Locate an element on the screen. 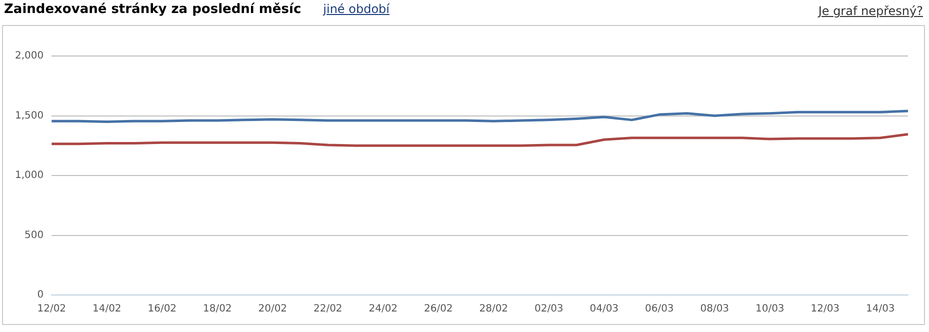 This screenshot has width=929, height=332. x-tick-label: 08/03 is located at coordinates (715, 309).